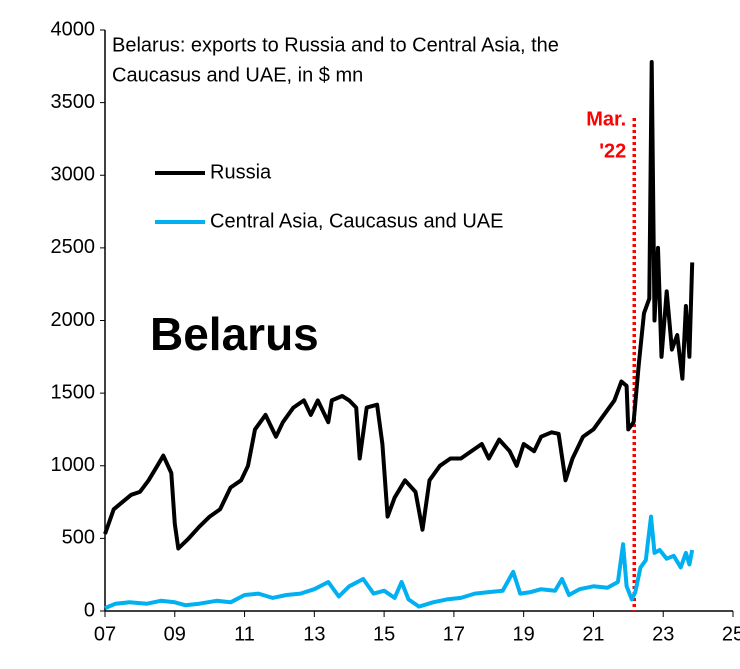  Describe the element at coordinates (244, 634) in the screenshot. I see `x-tick-label: 11` at that location.